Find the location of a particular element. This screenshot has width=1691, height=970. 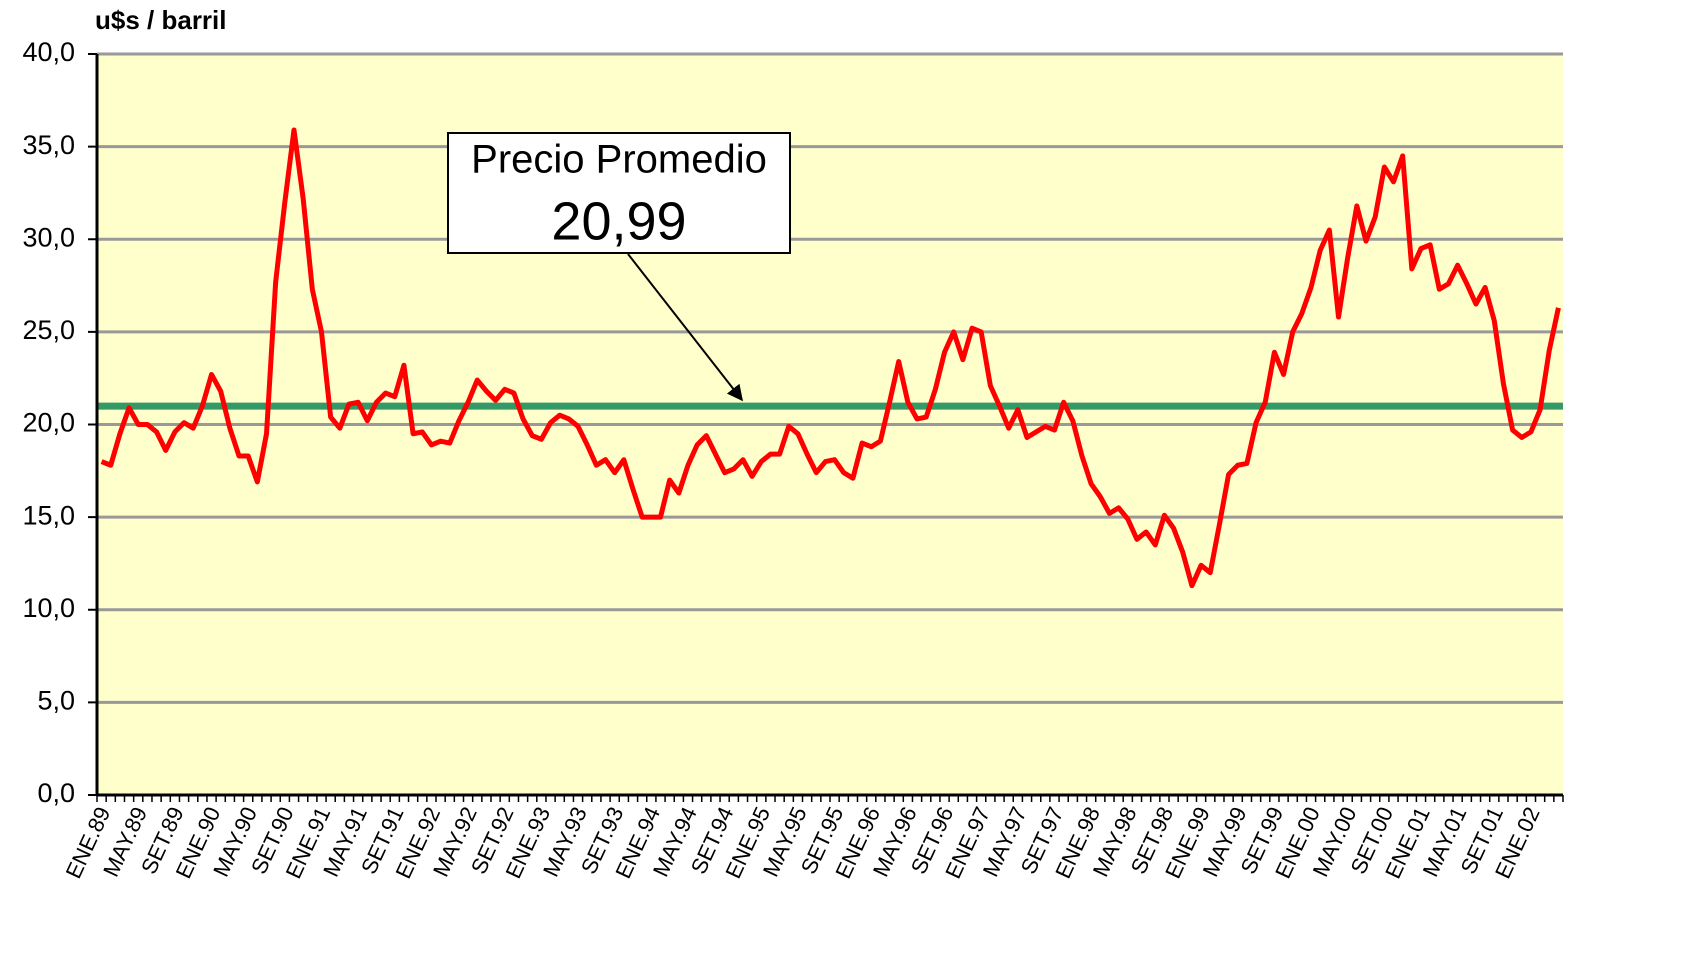

y-tick-label: 40,0 is located at coordinates (48, 52).